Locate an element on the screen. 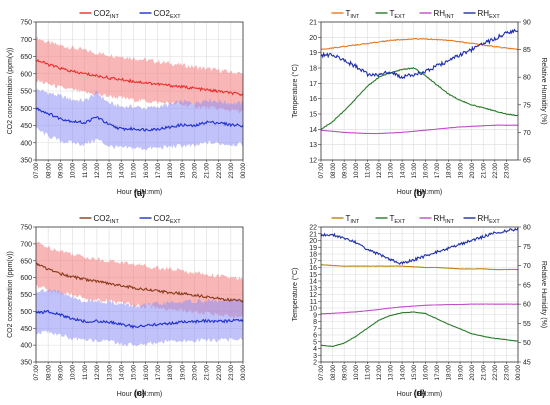 This screenshot has height=405, width=550. legend-label: CO2INT is located at coordinates (107, 219).